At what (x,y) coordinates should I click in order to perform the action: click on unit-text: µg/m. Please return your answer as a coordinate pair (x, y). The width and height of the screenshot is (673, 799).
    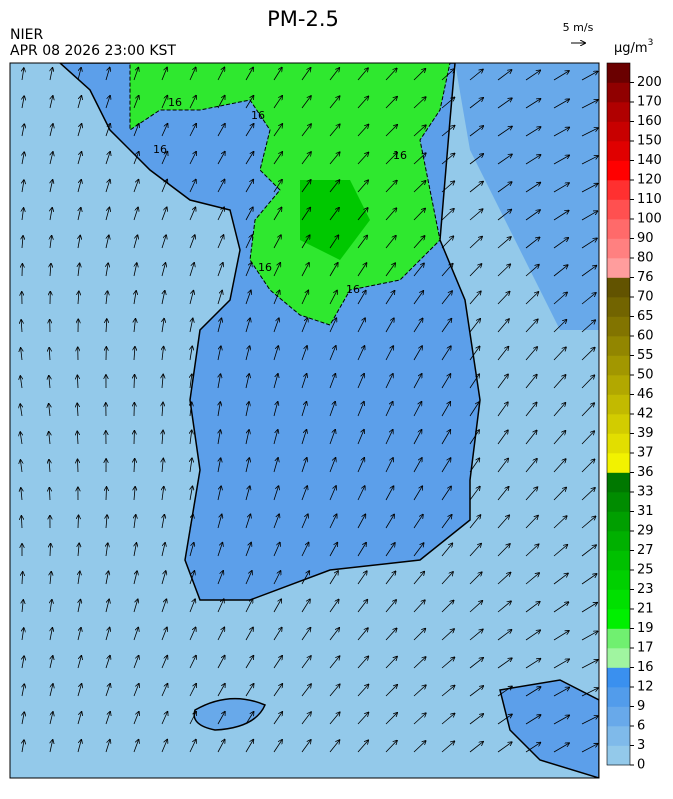
    Looking at the image, I should click on (631, 48).